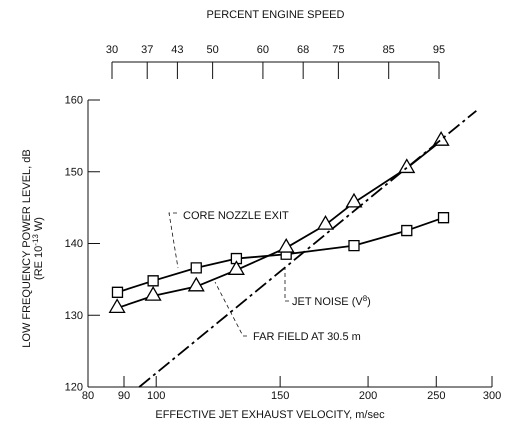 The width and height of the screenshot is (506, 423). What do you see at coordinates (124, 396) in the screenshot?
I see `x-tick-label: 90` at bounding box center [124, 396].